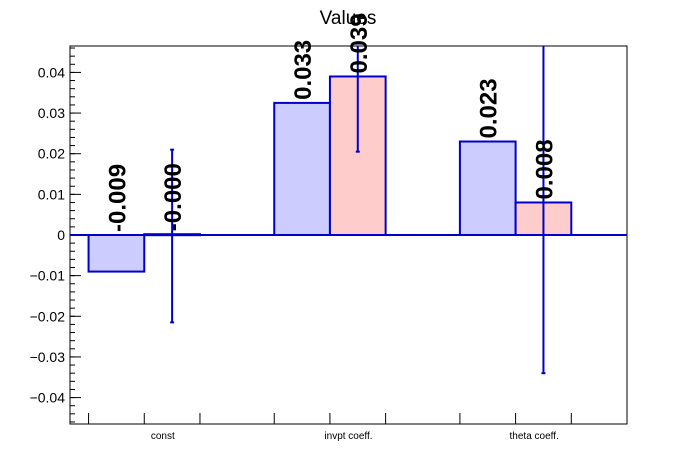 This screenshot has height=472, width=696. Describe the element at coordinates (303, 70) in the screenshot. I see `data-label: 0.033` at that location.